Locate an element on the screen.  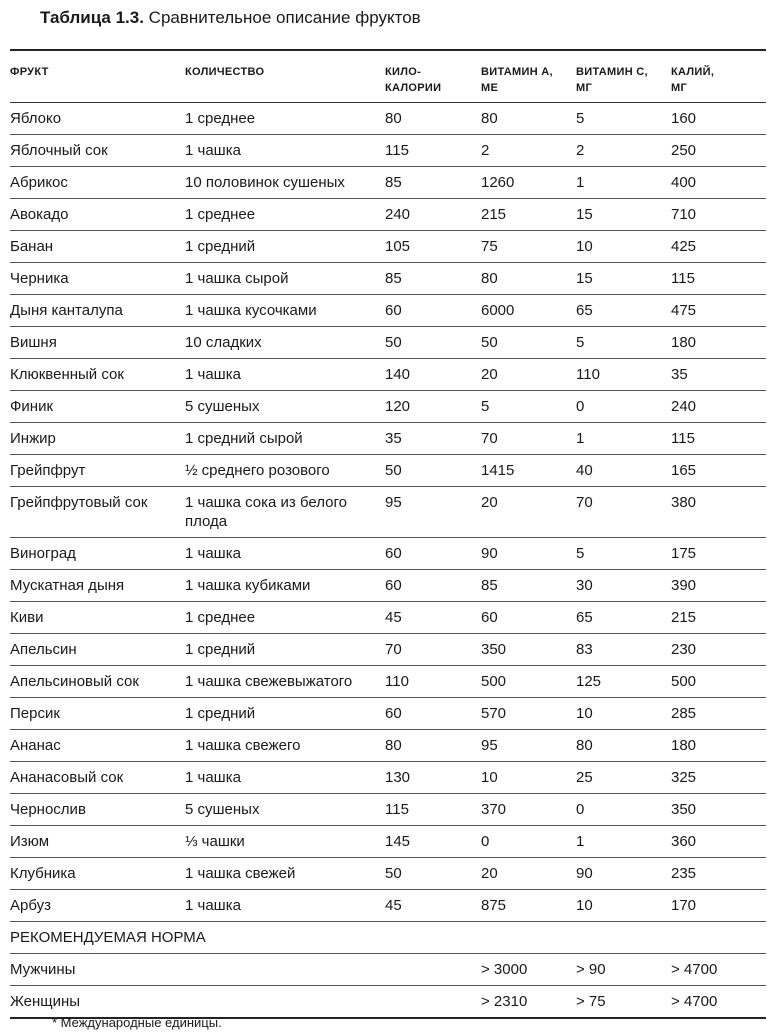
cell-fruit: Апельсиновый сок is located at coordinates (97, 681).